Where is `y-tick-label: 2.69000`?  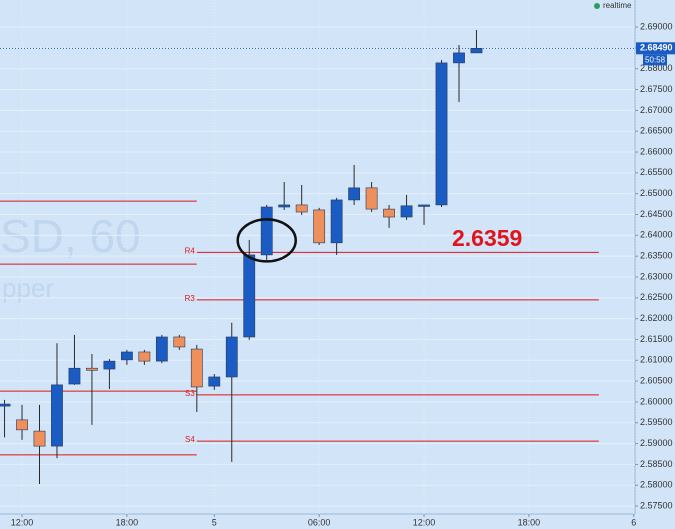 y-tick-label: 2.69000 is located at coordinates (656, 26).